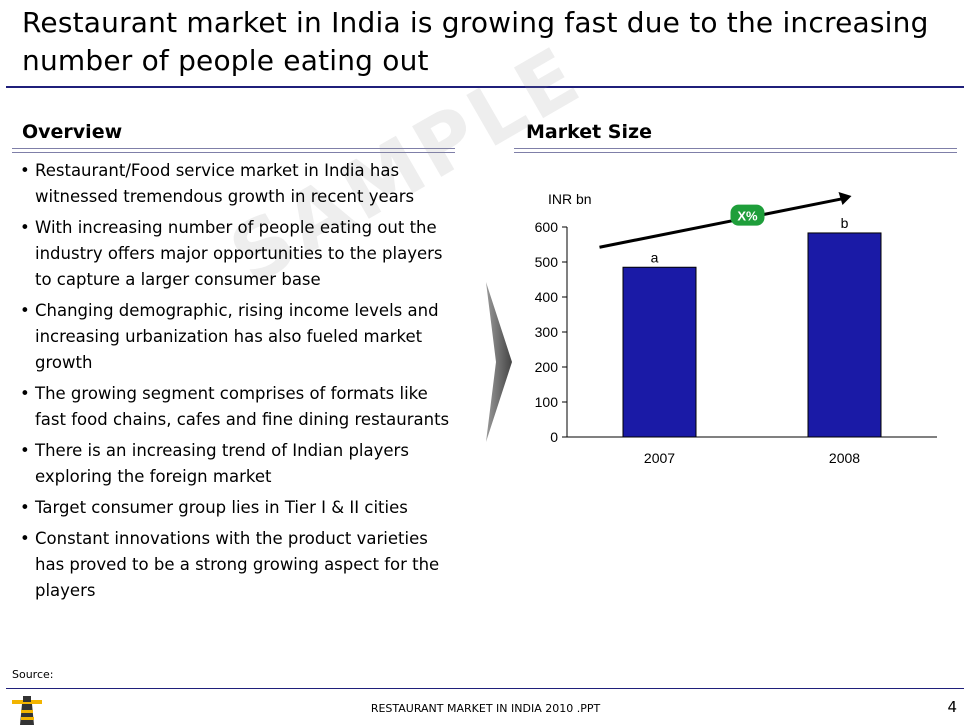 The height and width of the screenshot is (728, 971). Describe the element at coordinates (845, 223) in the screenshot. I see `bar-data-label: b` at that location.